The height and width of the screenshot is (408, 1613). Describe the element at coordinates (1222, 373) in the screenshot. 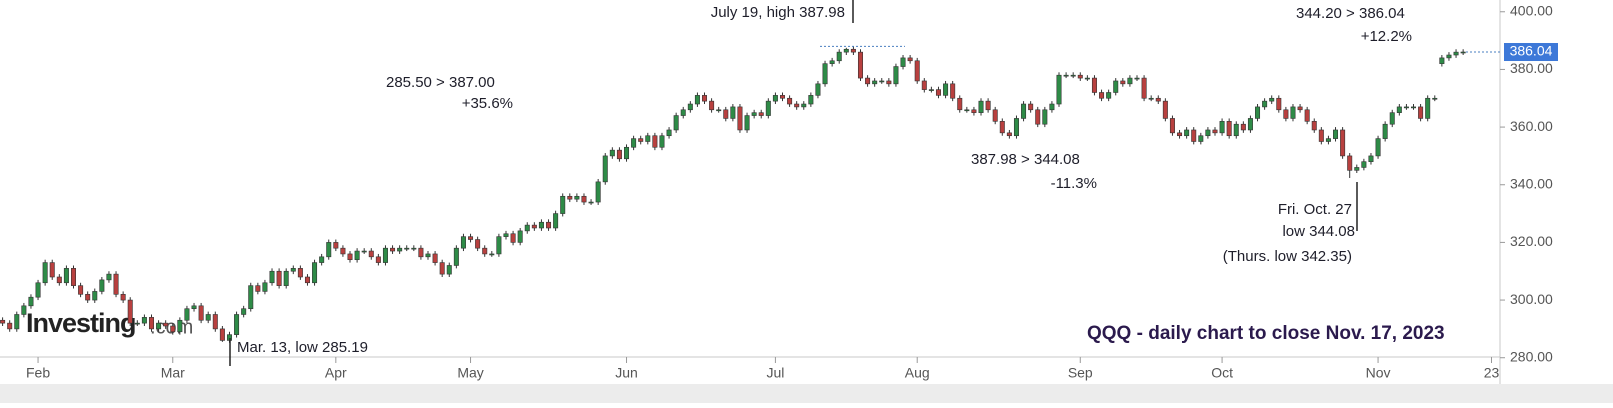

I see `x-tick-label: Oct` at that location.